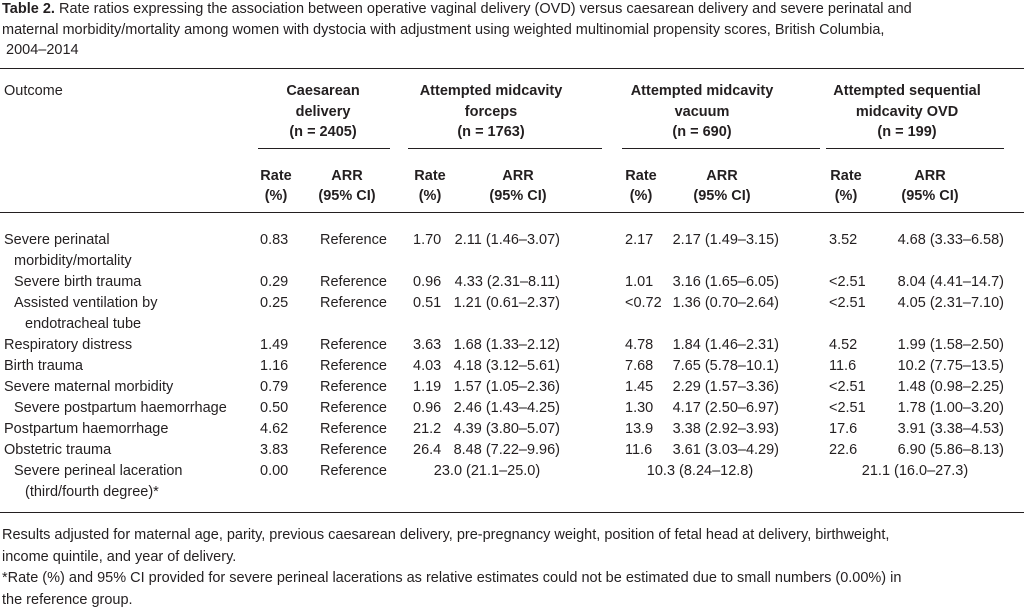 The width and height of the screenshot is (1024, 610). What do you see at coordinates (950, 303) in the screenshot?
I see `cell: 4.05 (2.31–7.10)` at bounding box center [950, 303].